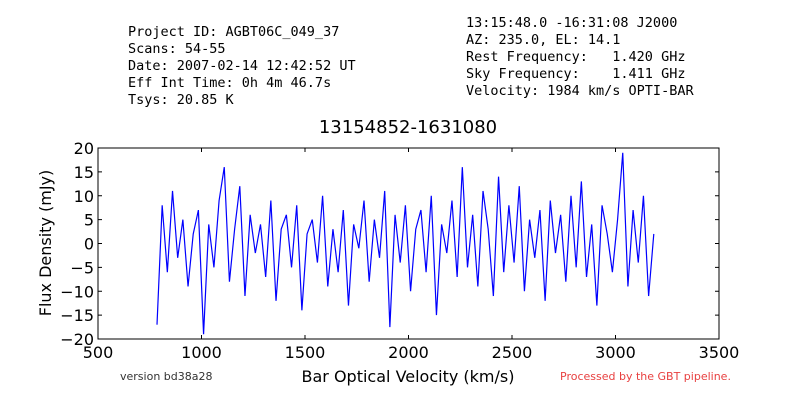 The width and height of the screenshot is (800, 400). Describe the element at coordinates (166, 376) in the screenshot. I see `version-note: version bd38a28` at that location.